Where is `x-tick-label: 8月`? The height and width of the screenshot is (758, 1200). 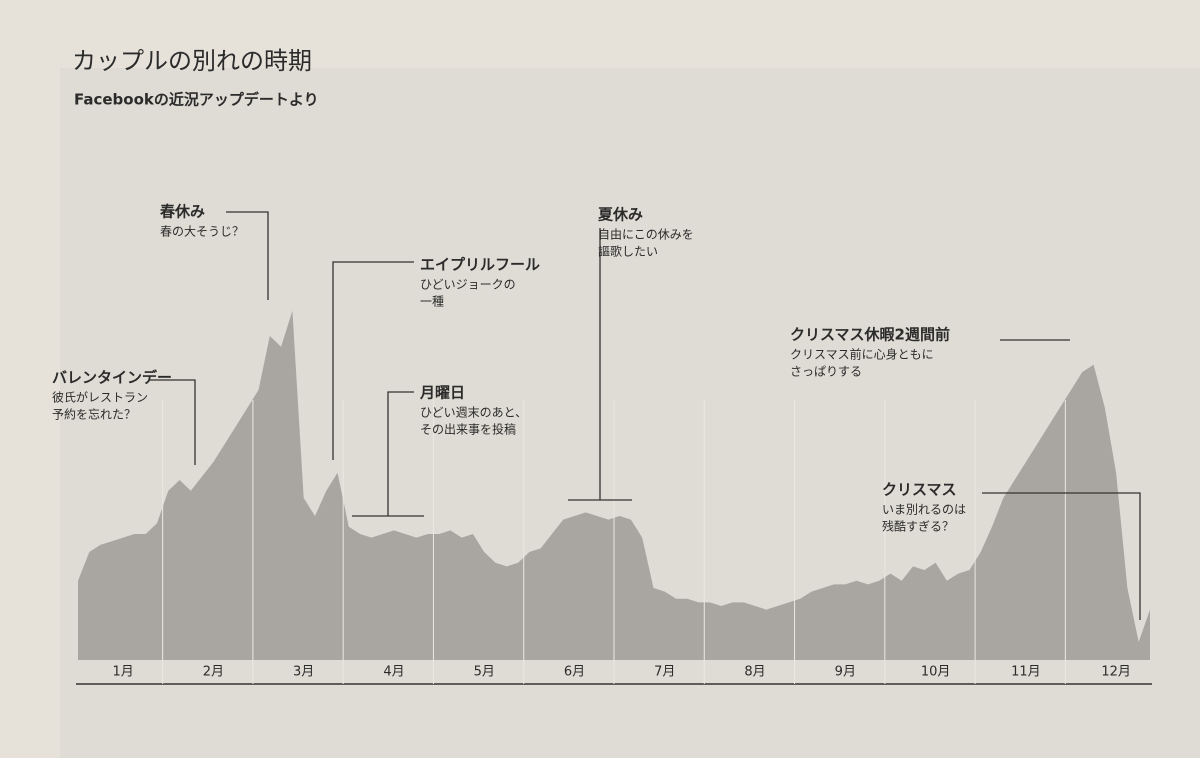
x-tick-label: 8月 is located at coordinates (754, 672).